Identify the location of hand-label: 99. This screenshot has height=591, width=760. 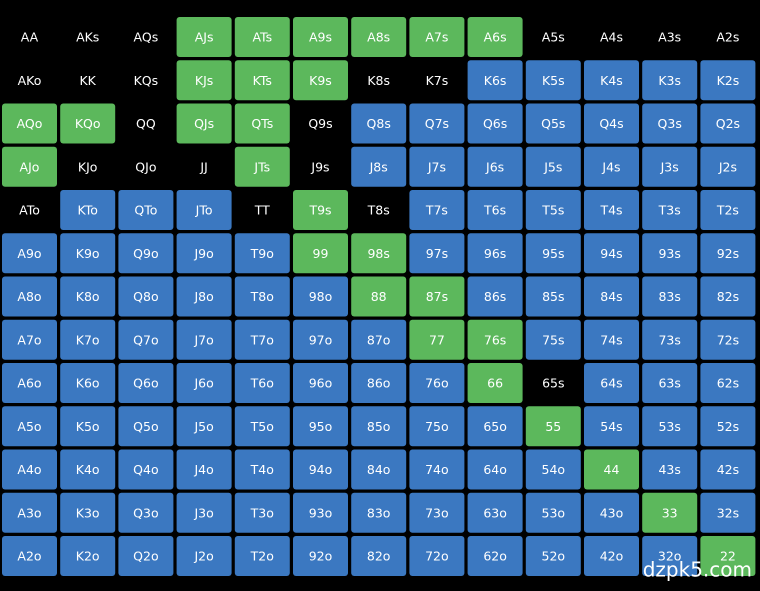
(321, 253).